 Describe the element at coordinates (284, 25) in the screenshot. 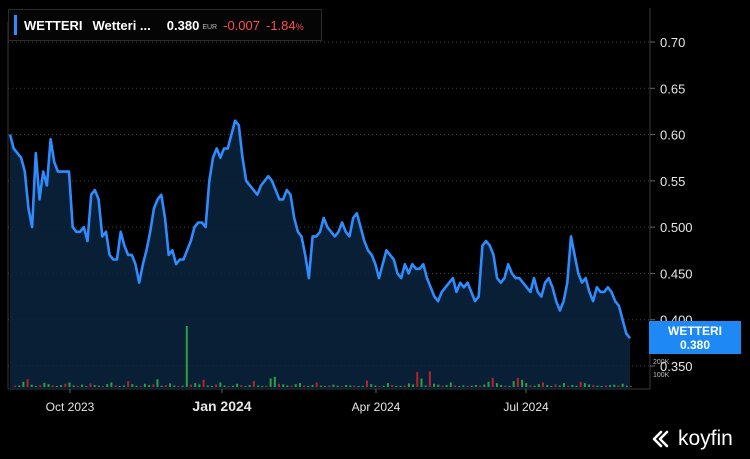

I see `price-change-percent: -1.84%` at that location.